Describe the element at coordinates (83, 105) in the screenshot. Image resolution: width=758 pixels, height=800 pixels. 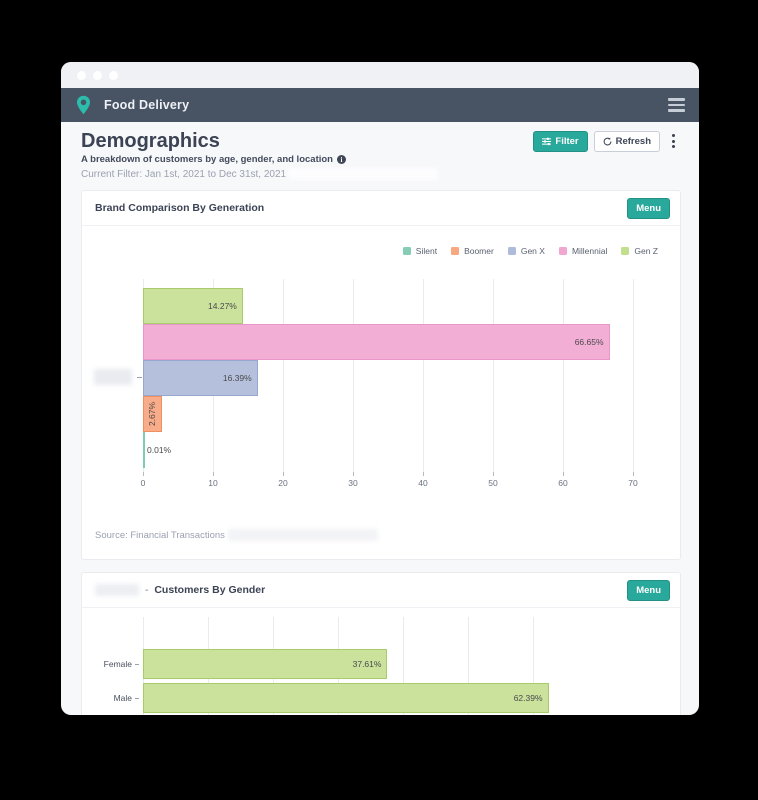
I see `map-pin-icon` at that location.